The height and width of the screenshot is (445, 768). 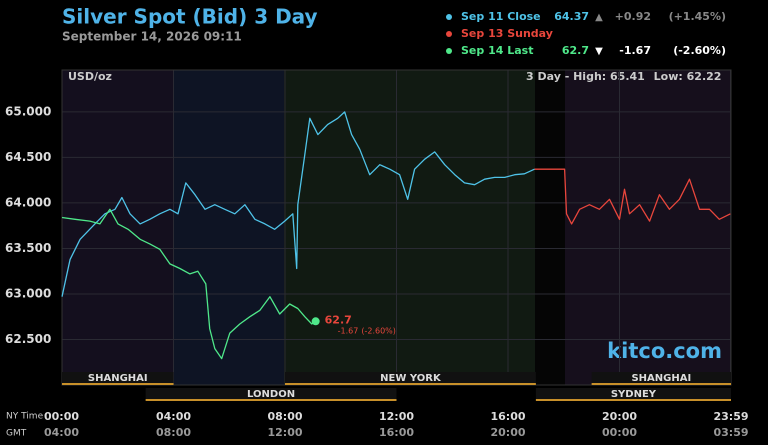 I want to click on legend-arrow: ▼, so click(x=599, y=51).